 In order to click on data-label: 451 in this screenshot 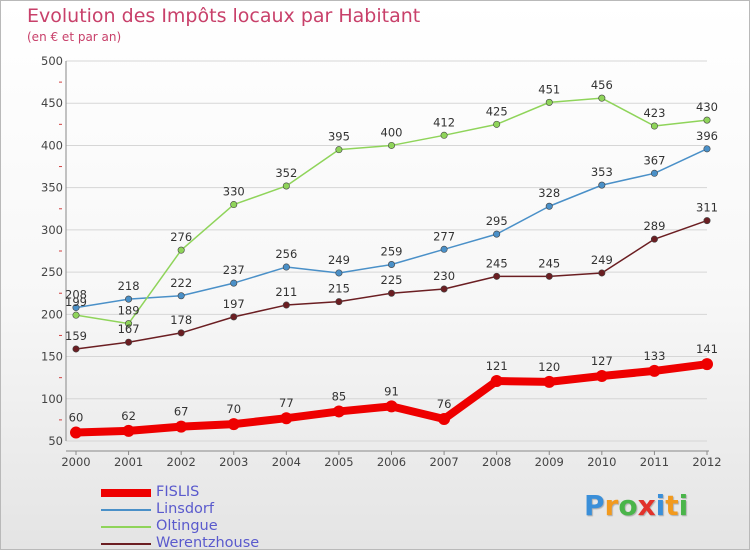, I will do `click(549, 89)`.